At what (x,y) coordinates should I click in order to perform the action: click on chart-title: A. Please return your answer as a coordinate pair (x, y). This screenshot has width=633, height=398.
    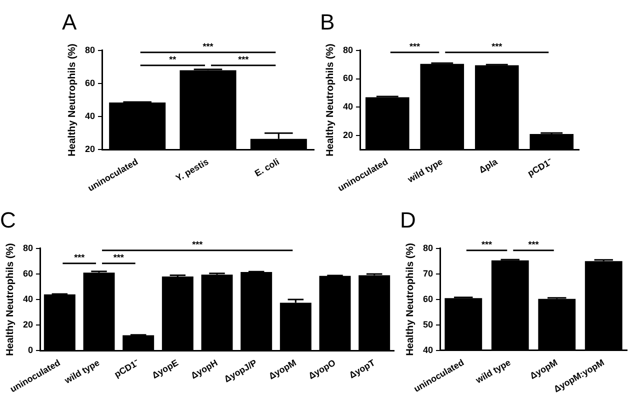
    Looking at the image, I should click on (69, 21).